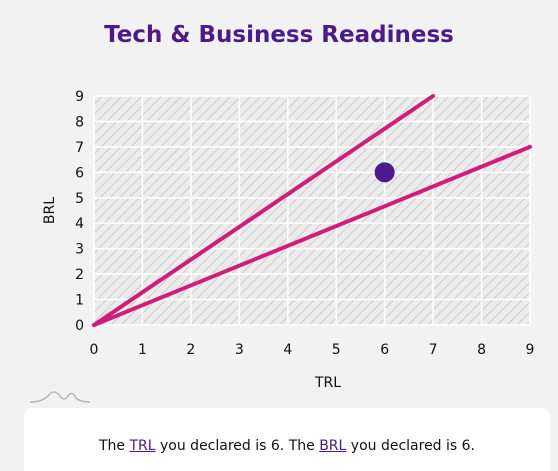 Image resolution: width=558 pixels, height=471 pixels. Describe the element at coordinates (411, 446) in the screenshot. I see `summary-suffix: you declared is 6.` at that location.